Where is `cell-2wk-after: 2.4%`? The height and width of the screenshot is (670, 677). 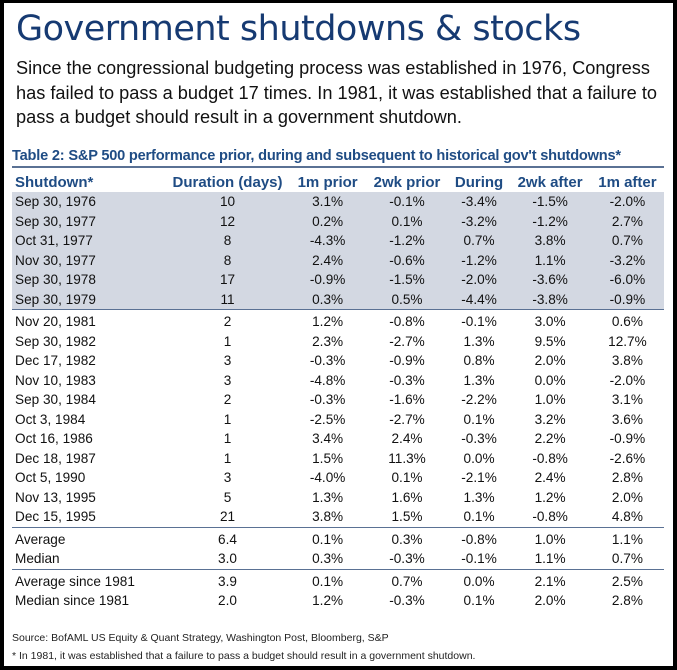
cell-2wk-after: 2.4% is located at coordinates (550, 478).